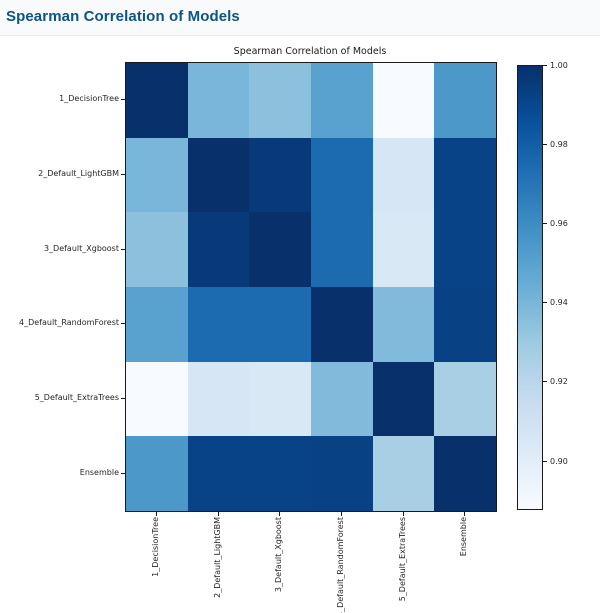 The height and width of the screenshot is (613, 600). I want to click on colorbar-tick-label: 0.94, so click(559, 303).